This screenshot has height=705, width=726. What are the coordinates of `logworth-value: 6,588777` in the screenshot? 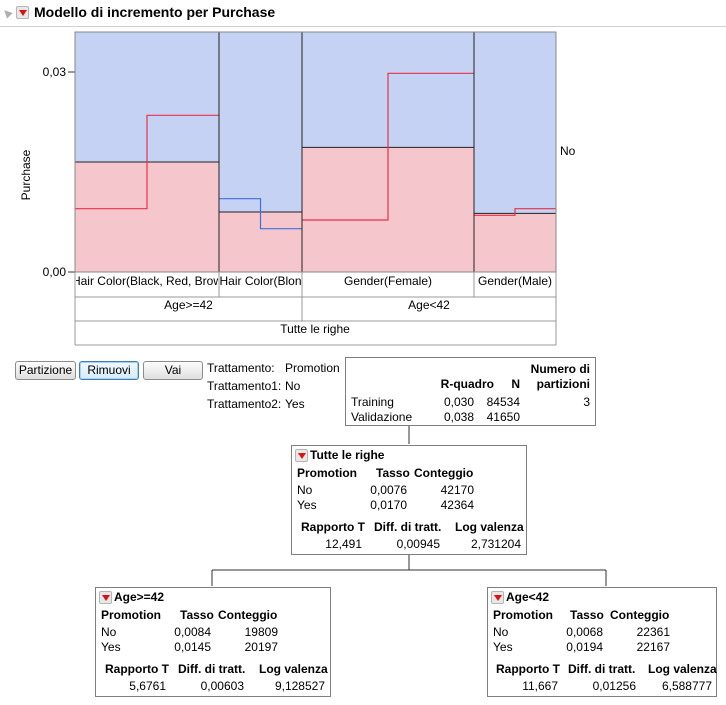 It's located at (686, 686).